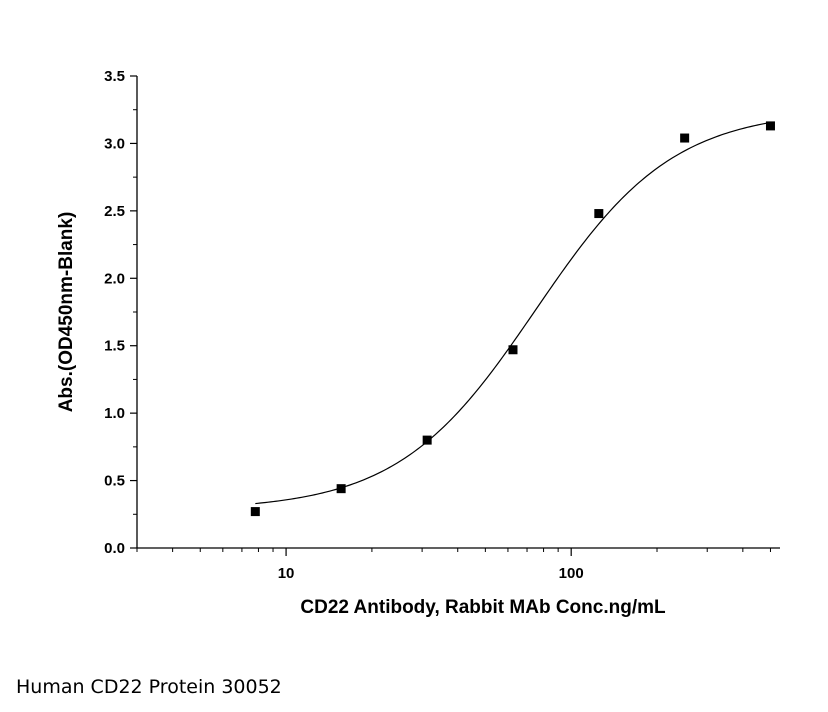 This screenshot has width=828, height=712. Describe the element at coordinates (114, 143) in the screenshot. I see `y-tick-label: 3.0` at that location.